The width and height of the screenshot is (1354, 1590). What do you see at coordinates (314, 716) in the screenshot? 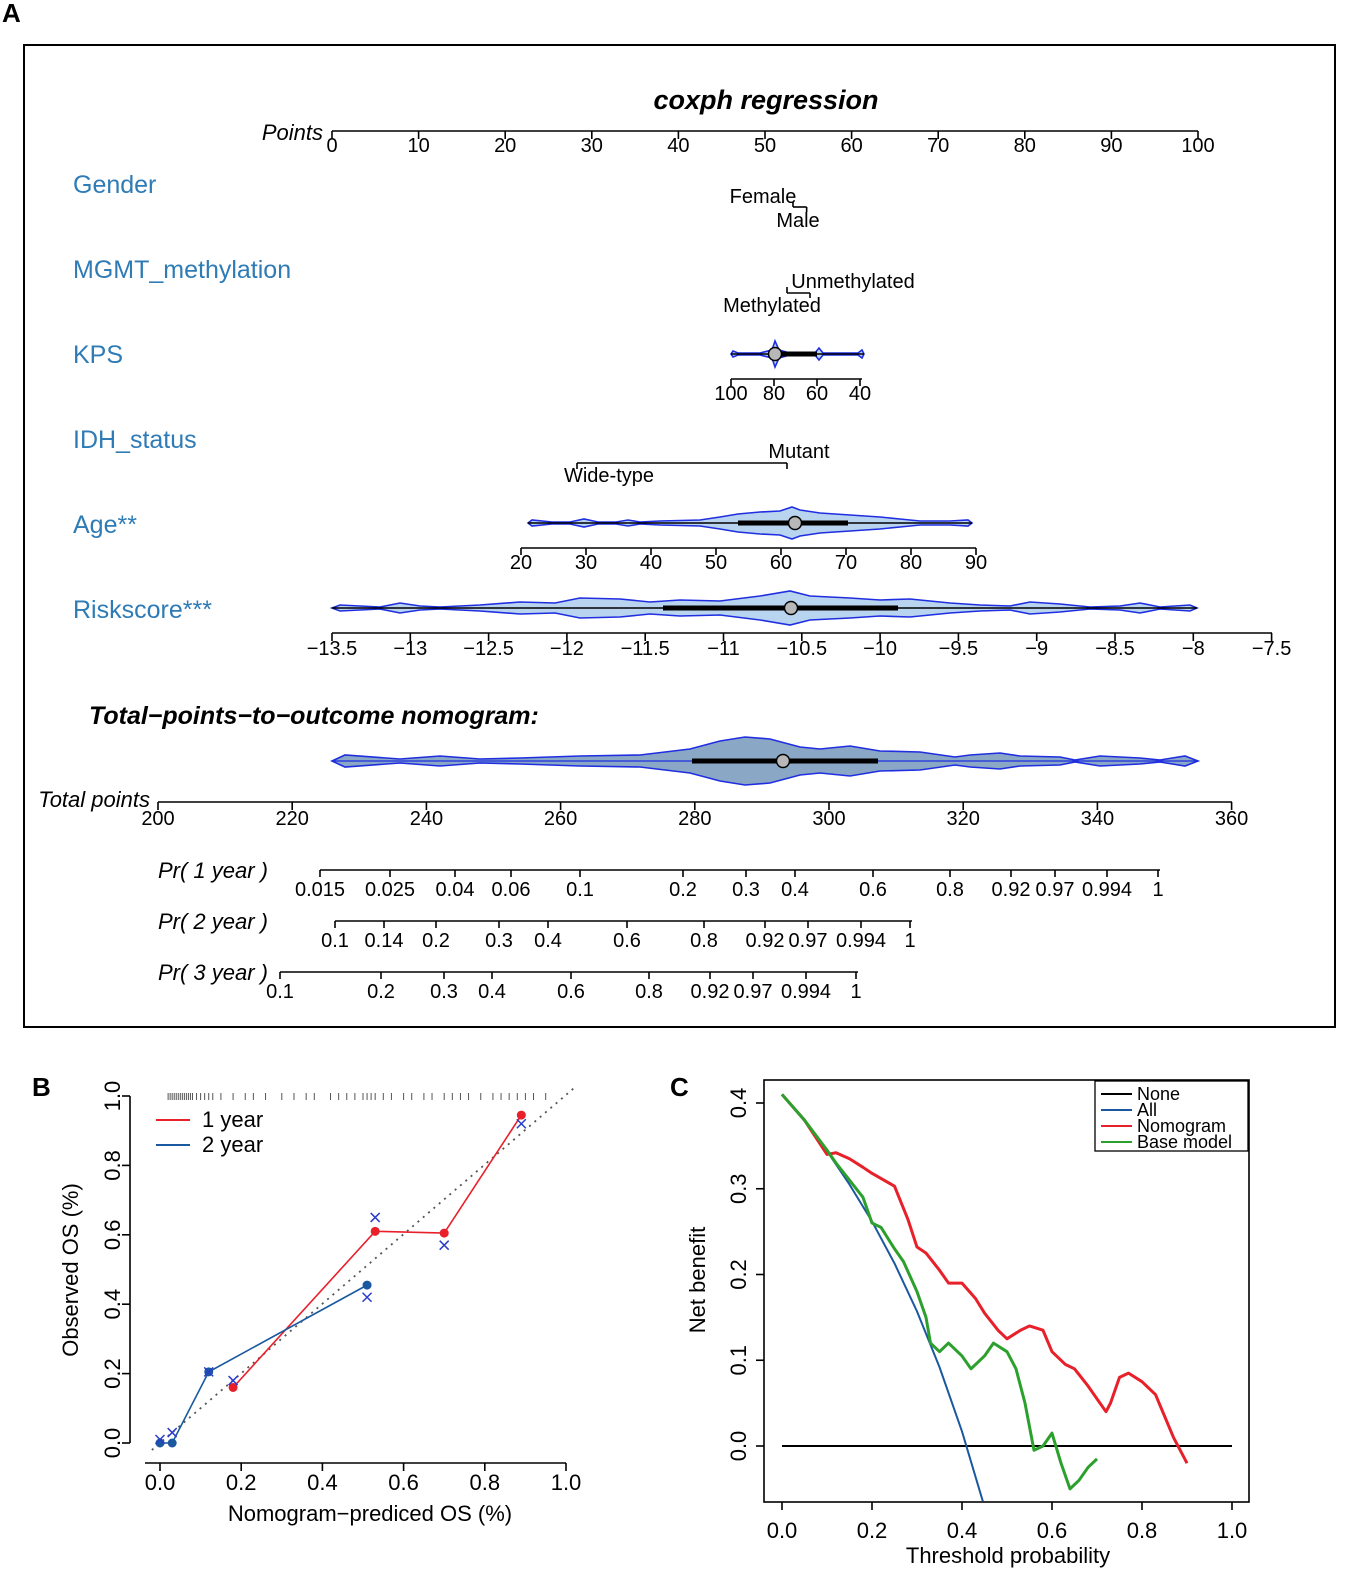
I see `total-section-title: Total−points−to−outcome nomogram:` at bounding box center [314, 716].